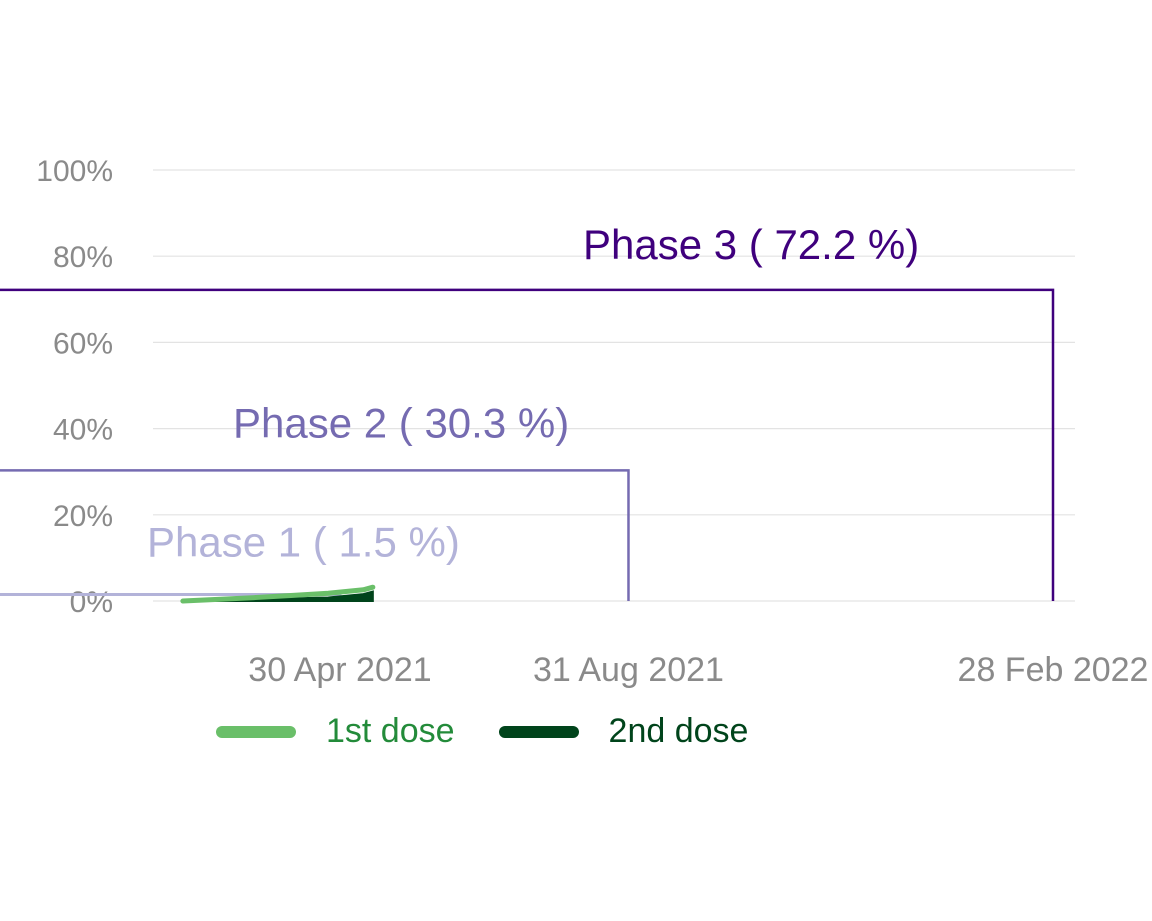 This screenshot has width=1152, height=921. What do you see at coordinates (339, 670) in the screenshot?
I see `x-tick-label: 30 Apr 2021` at bounding box center [339, 670].